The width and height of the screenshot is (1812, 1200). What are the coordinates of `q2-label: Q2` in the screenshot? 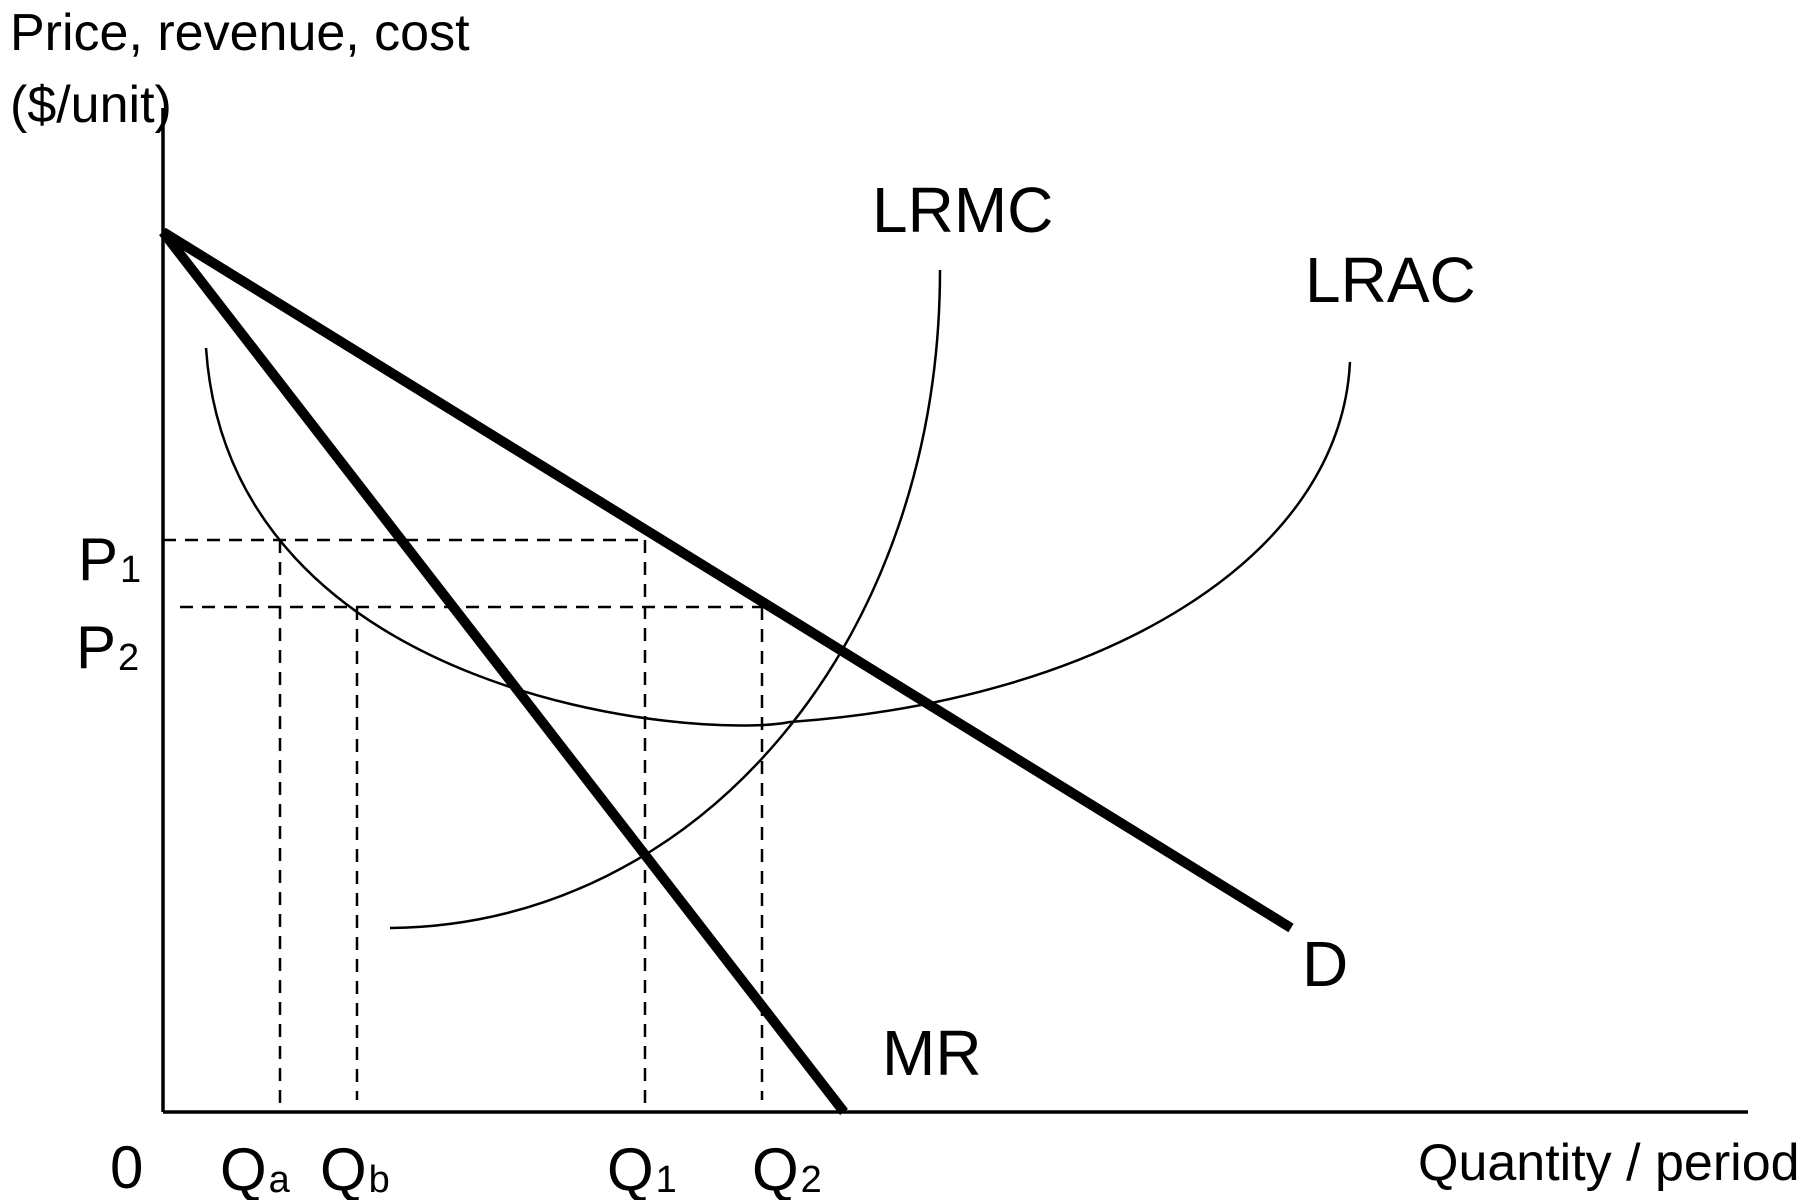 It's located at (787, 1168).